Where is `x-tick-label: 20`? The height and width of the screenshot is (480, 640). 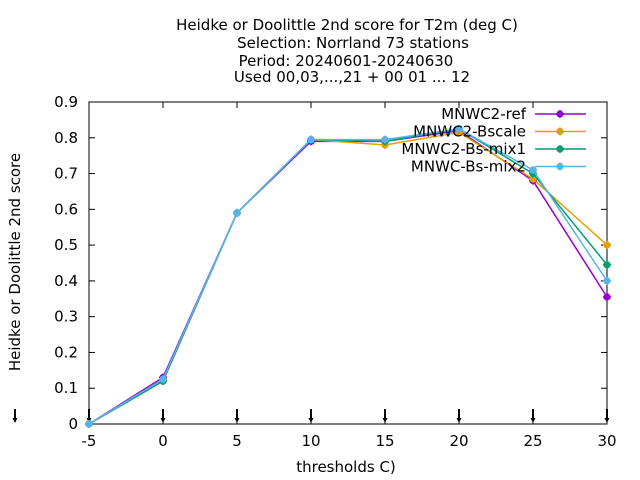
x-tick-label: 20 is located at coordinates (458, 441).